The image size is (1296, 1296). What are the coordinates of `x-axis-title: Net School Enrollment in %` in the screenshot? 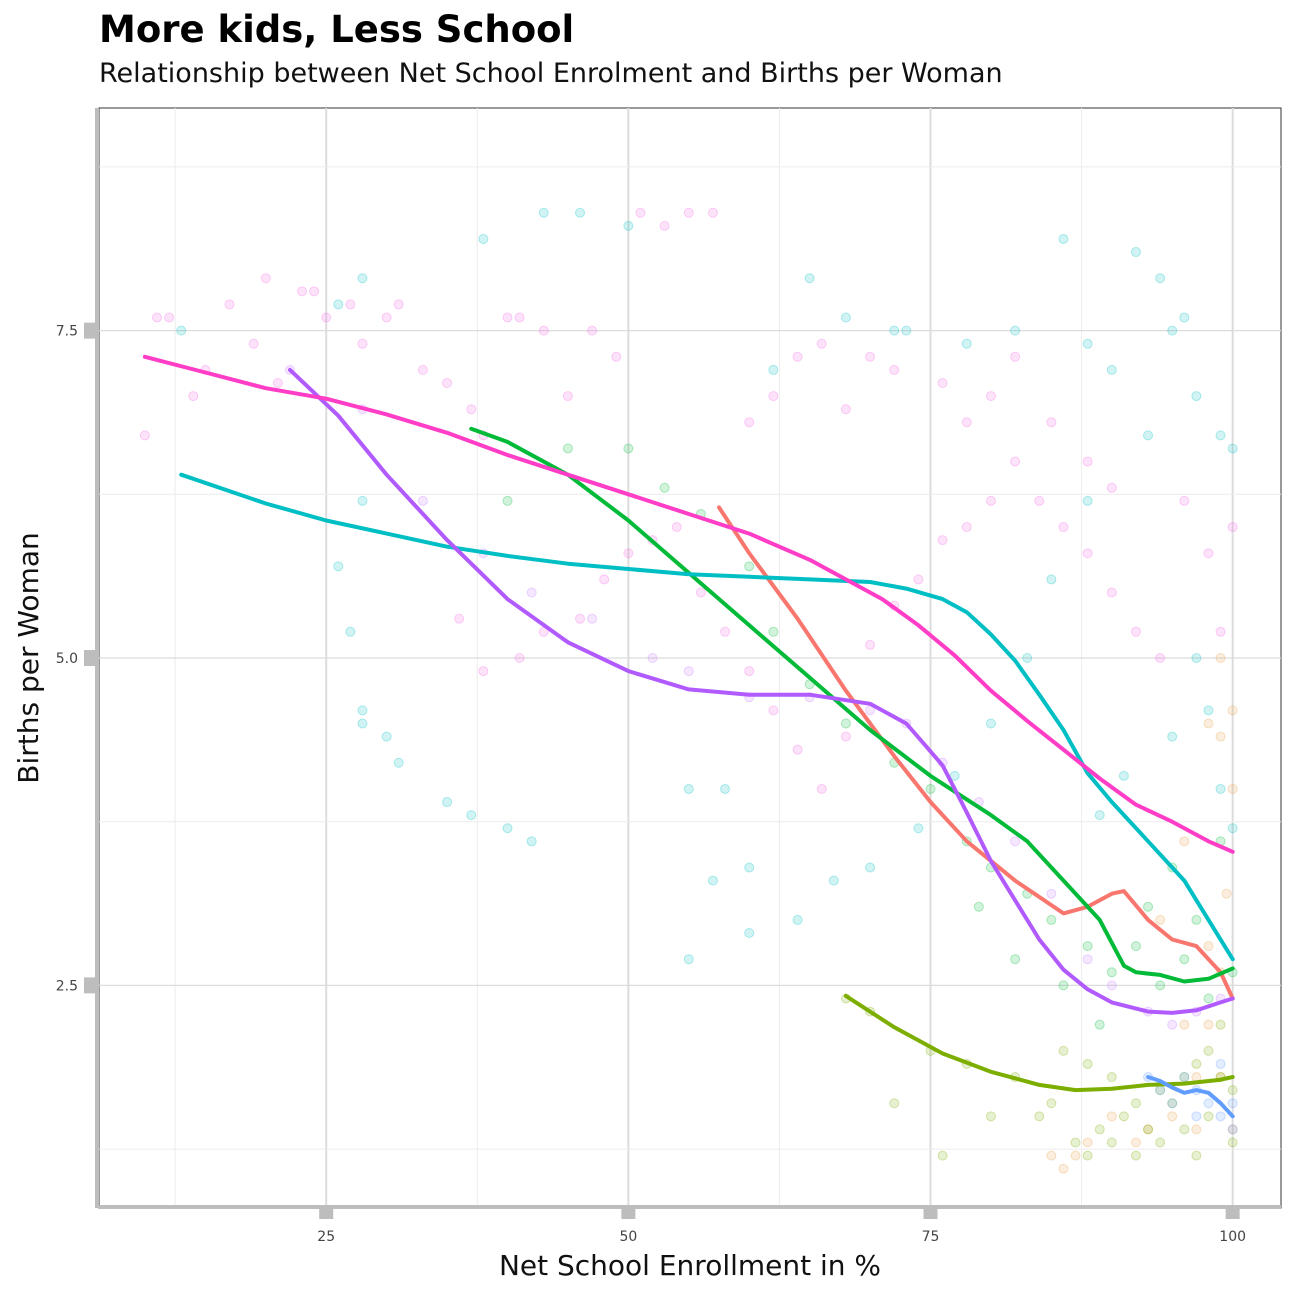 It's located at (690, 1265).